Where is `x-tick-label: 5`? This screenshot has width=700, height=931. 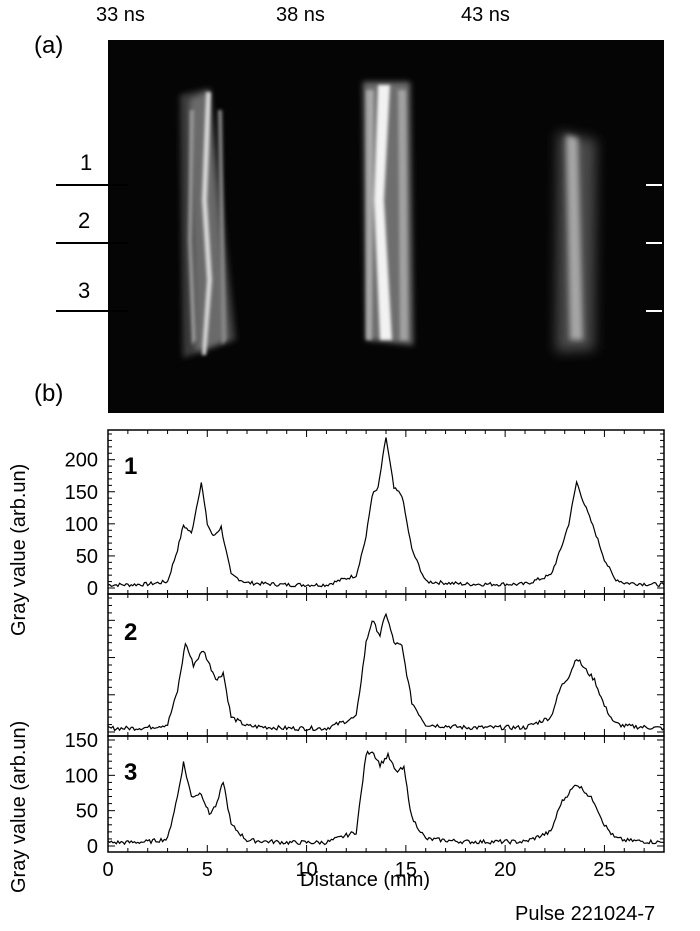 x-tick-label: 5 is located at coordinates (207, 870).